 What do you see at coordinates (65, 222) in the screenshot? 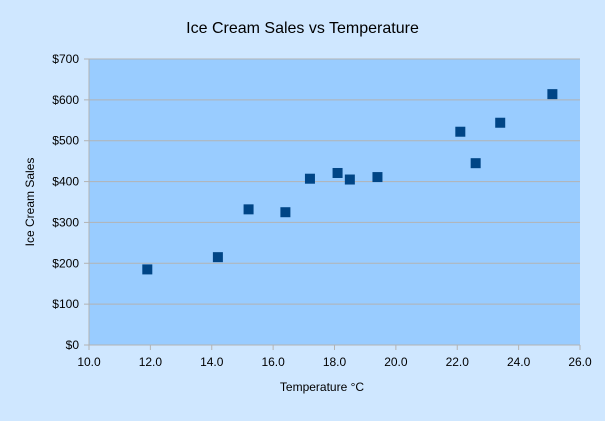
I see `y-tick-label: $300` at bounding box center [65, 222].